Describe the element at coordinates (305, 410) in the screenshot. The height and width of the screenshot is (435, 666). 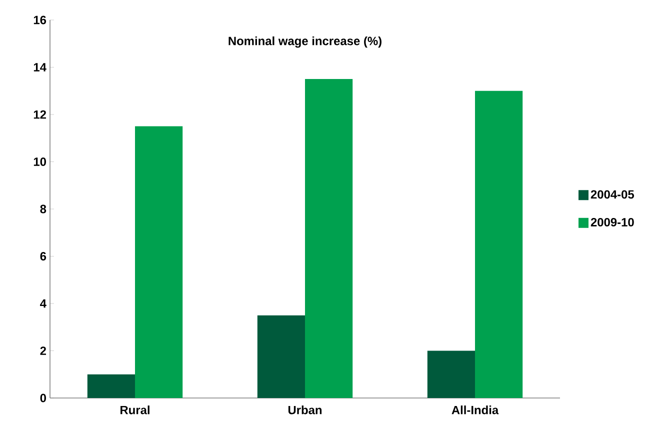
I see `x-tick-label: Urban` at that location.